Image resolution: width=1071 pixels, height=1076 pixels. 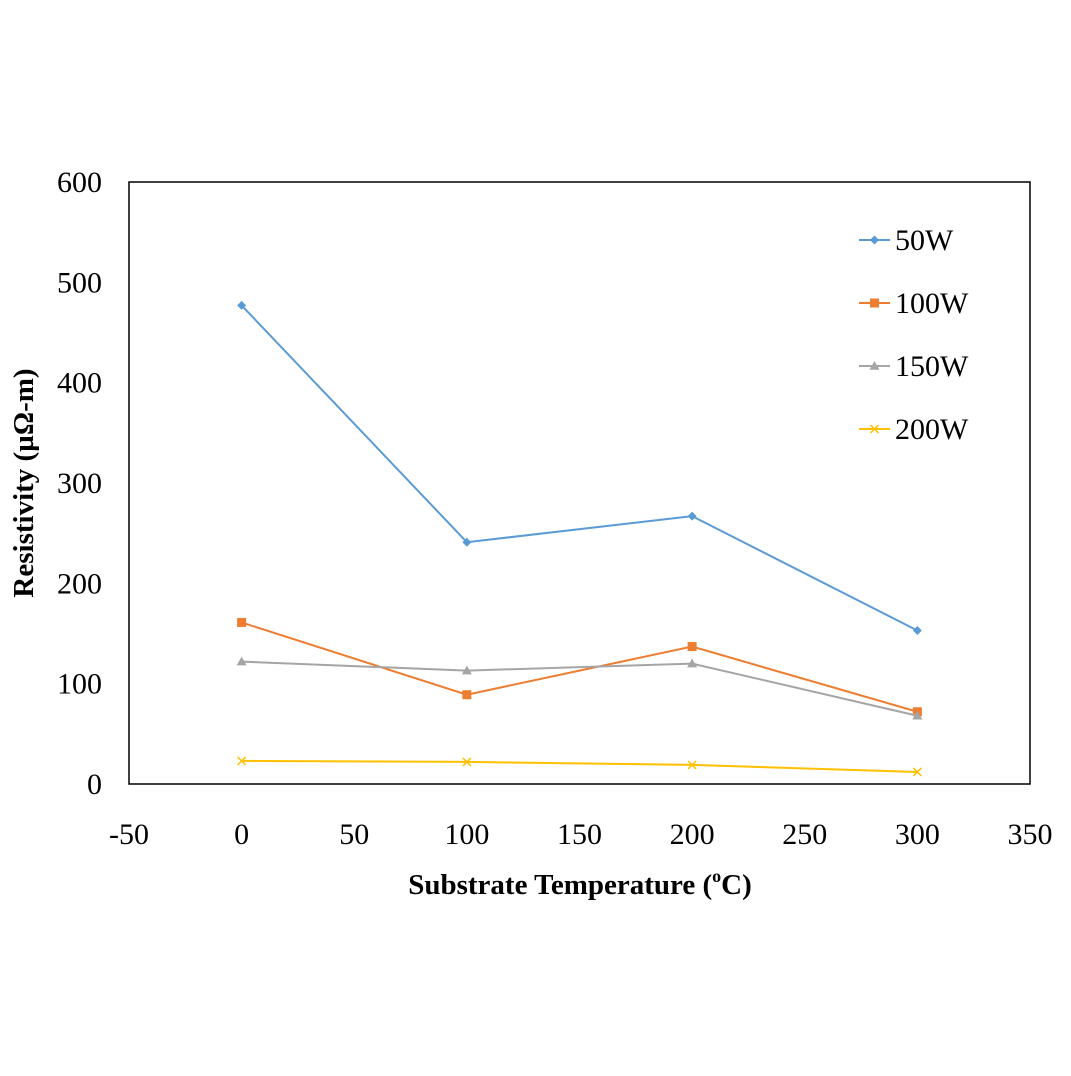 I want to click on legend-label-100w: 100W, so click(x=932, y=303).